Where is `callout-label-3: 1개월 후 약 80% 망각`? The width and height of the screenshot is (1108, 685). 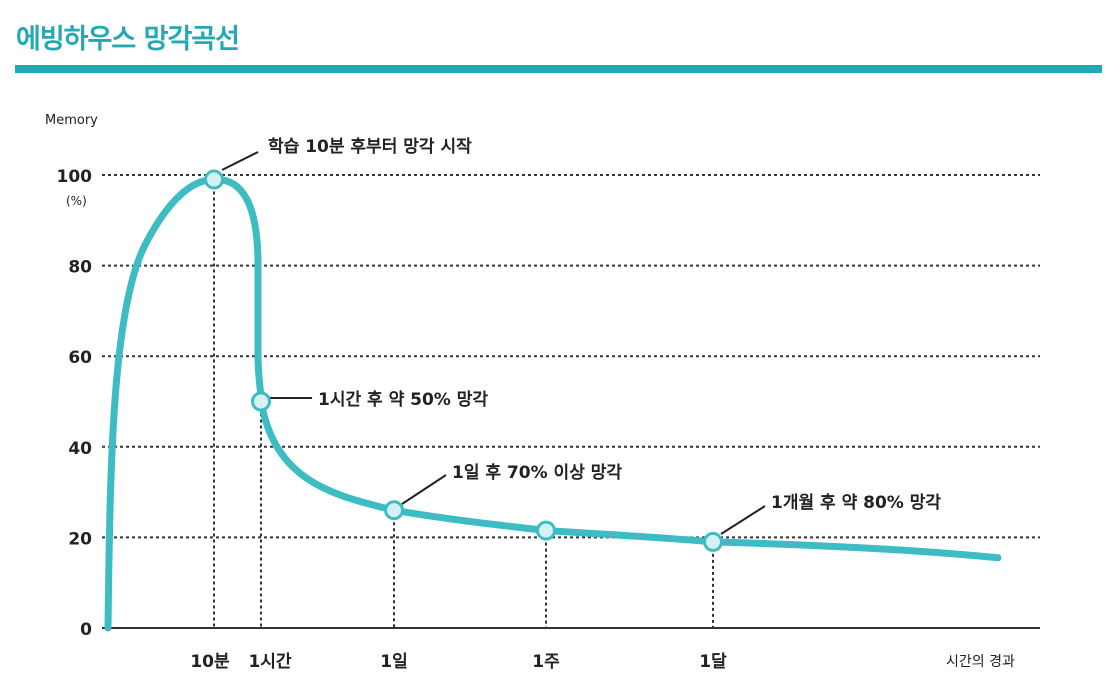
callout-label-3: 1개월 후 약 80% 망각 is located at coordinates (856, 502).